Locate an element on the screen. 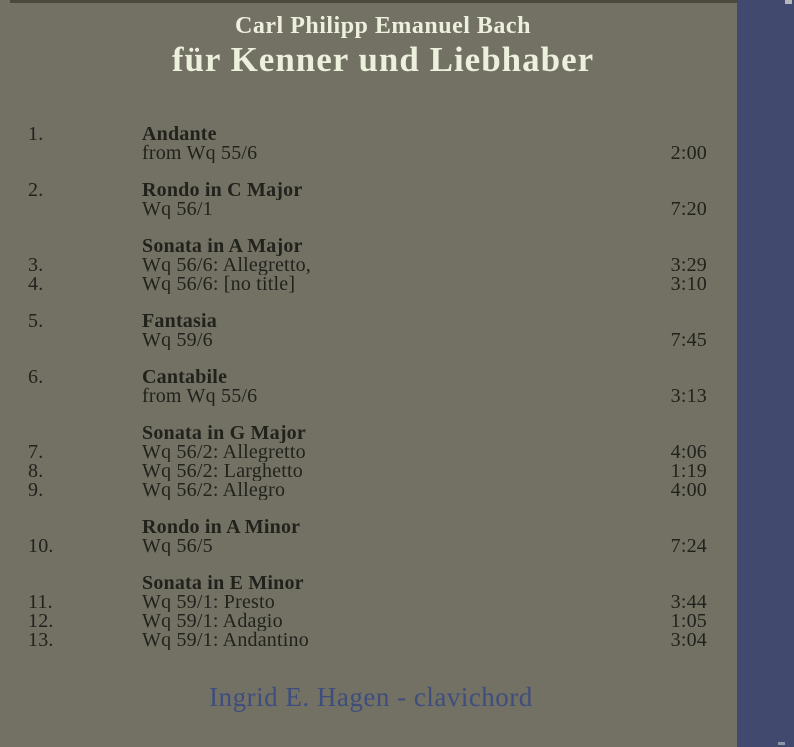 Image resolution: width=794 pixels, height=747 pixels. track-group: 6. Cantabile from Wq 55/6 3:13 is located at coordinates (367, 386).